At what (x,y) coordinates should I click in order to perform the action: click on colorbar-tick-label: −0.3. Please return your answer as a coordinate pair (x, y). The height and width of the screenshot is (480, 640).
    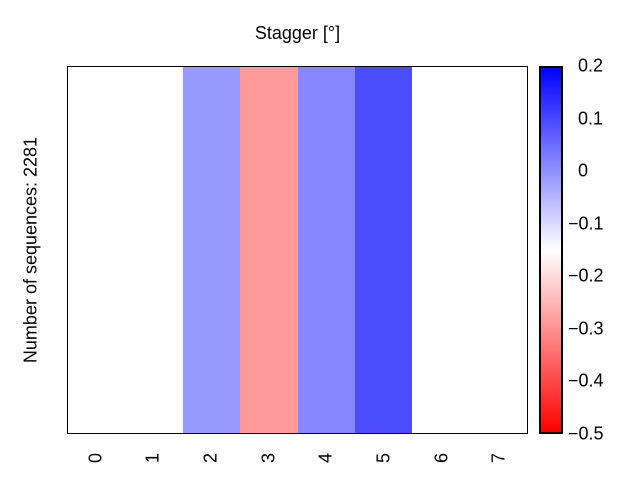
    Looking at the image, I should click on (586, 328).